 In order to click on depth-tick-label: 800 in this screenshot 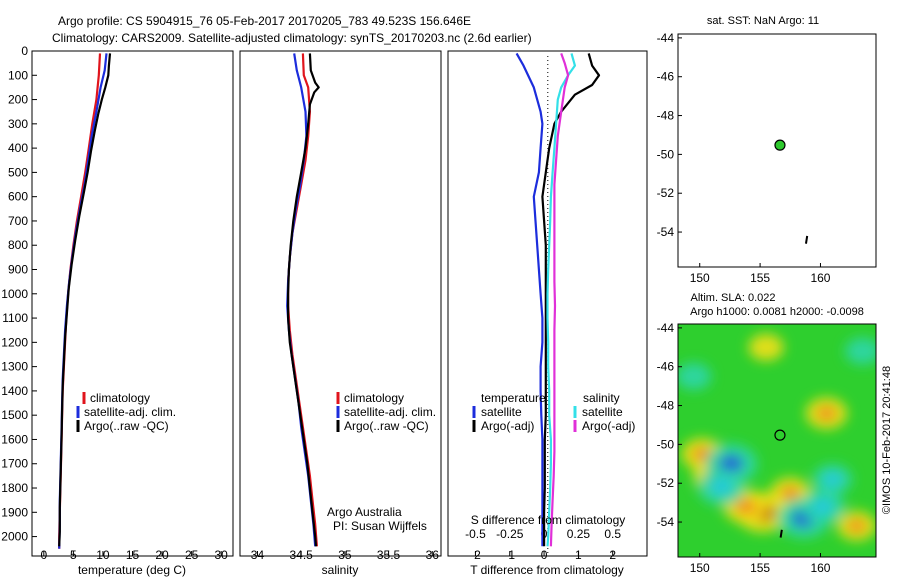, I will do `click(18, 245)`.